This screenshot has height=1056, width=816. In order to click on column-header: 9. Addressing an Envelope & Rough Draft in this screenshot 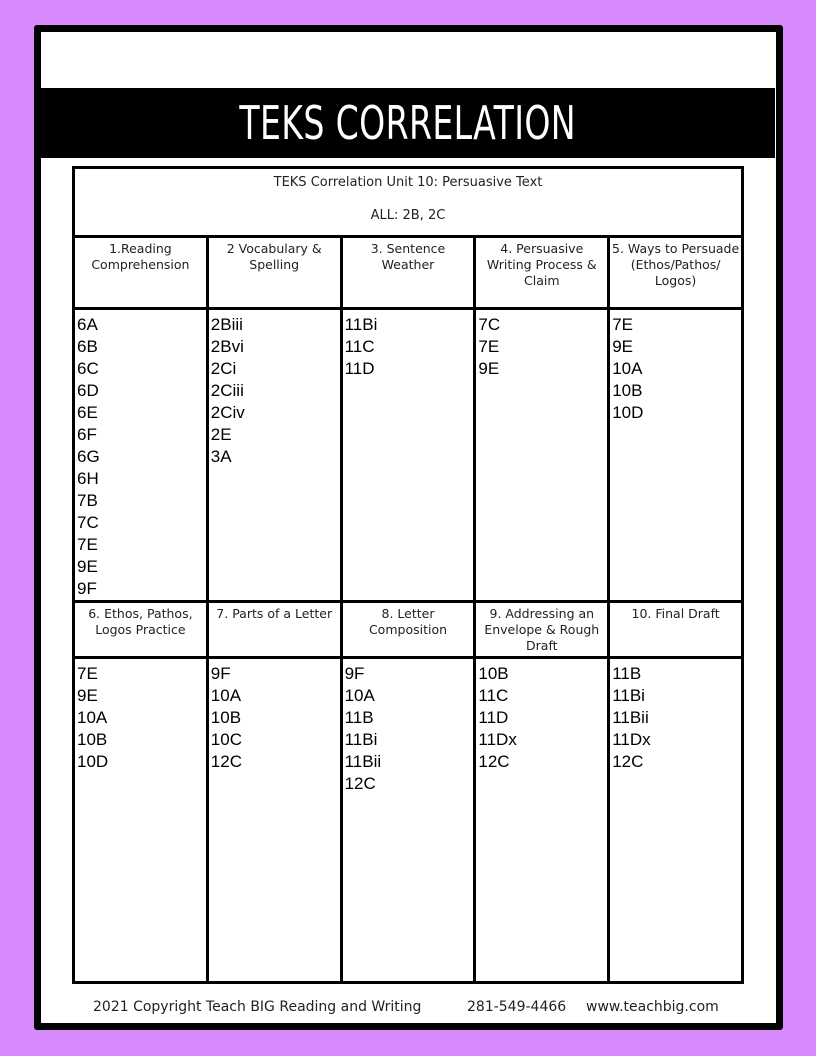, I will do `click(542, 629)`.